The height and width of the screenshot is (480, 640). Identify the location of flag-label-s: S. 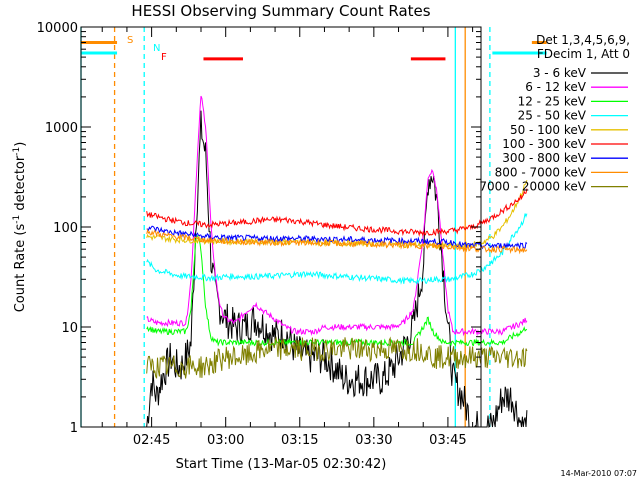
(130, 40).